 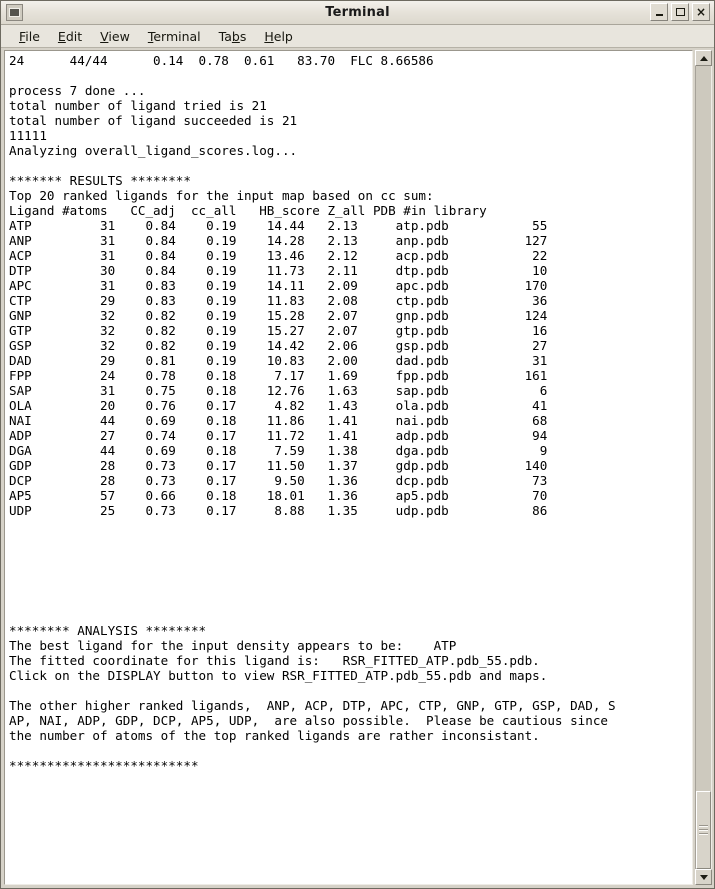 What do you see at coordinates (70, 36) in the screenshot?
I see `menu-edit: Edit` at bounding box center [70, 36].